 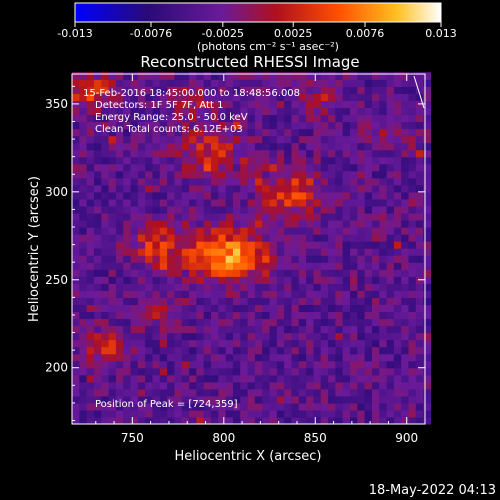 What do you see at coordinates (223, 438) in the screenshot?
I see `x-tick-label: 800` at bounding box center [223, 438].